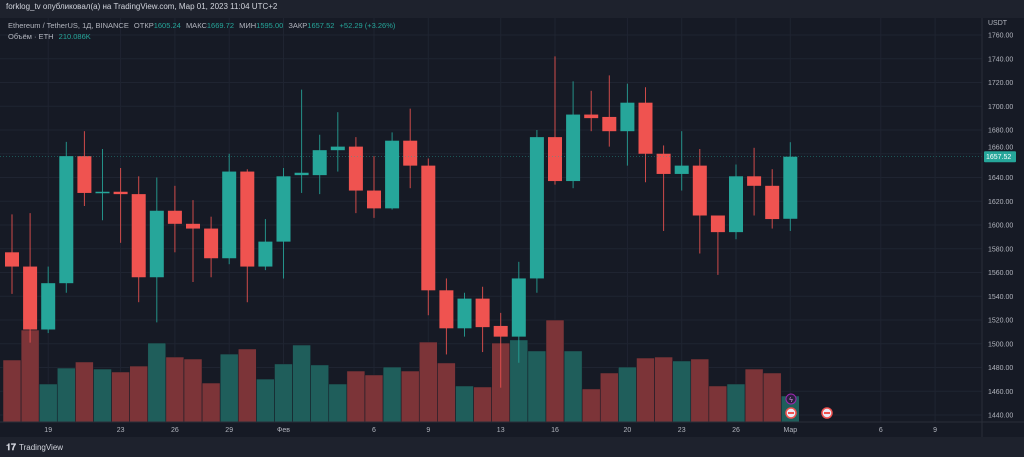 The height and width of the screenshot is (457, 1024). What do you see at coordinates (1000, 226) in the screenshot?
I see `price-tick-label: 1600.00` at bounding box center [1000, 226].